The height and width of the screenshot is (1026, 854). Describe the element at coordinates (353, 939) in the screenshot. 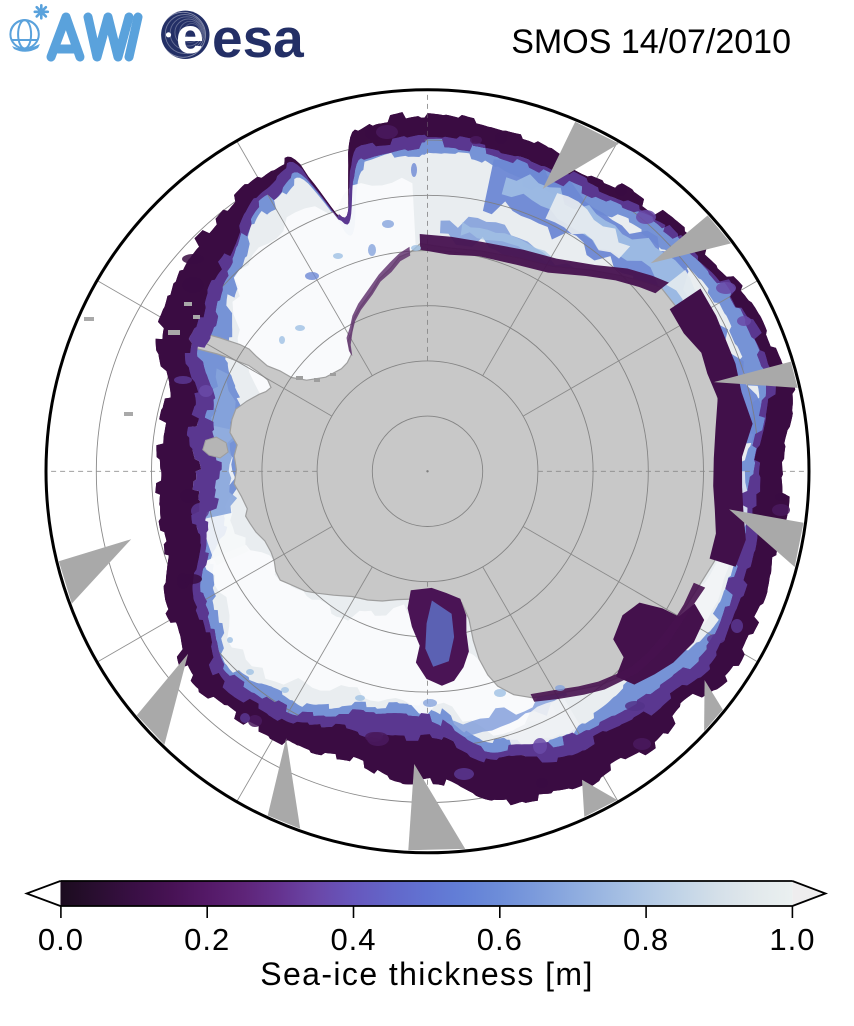

I see `svg-text: 0.4` at that location.